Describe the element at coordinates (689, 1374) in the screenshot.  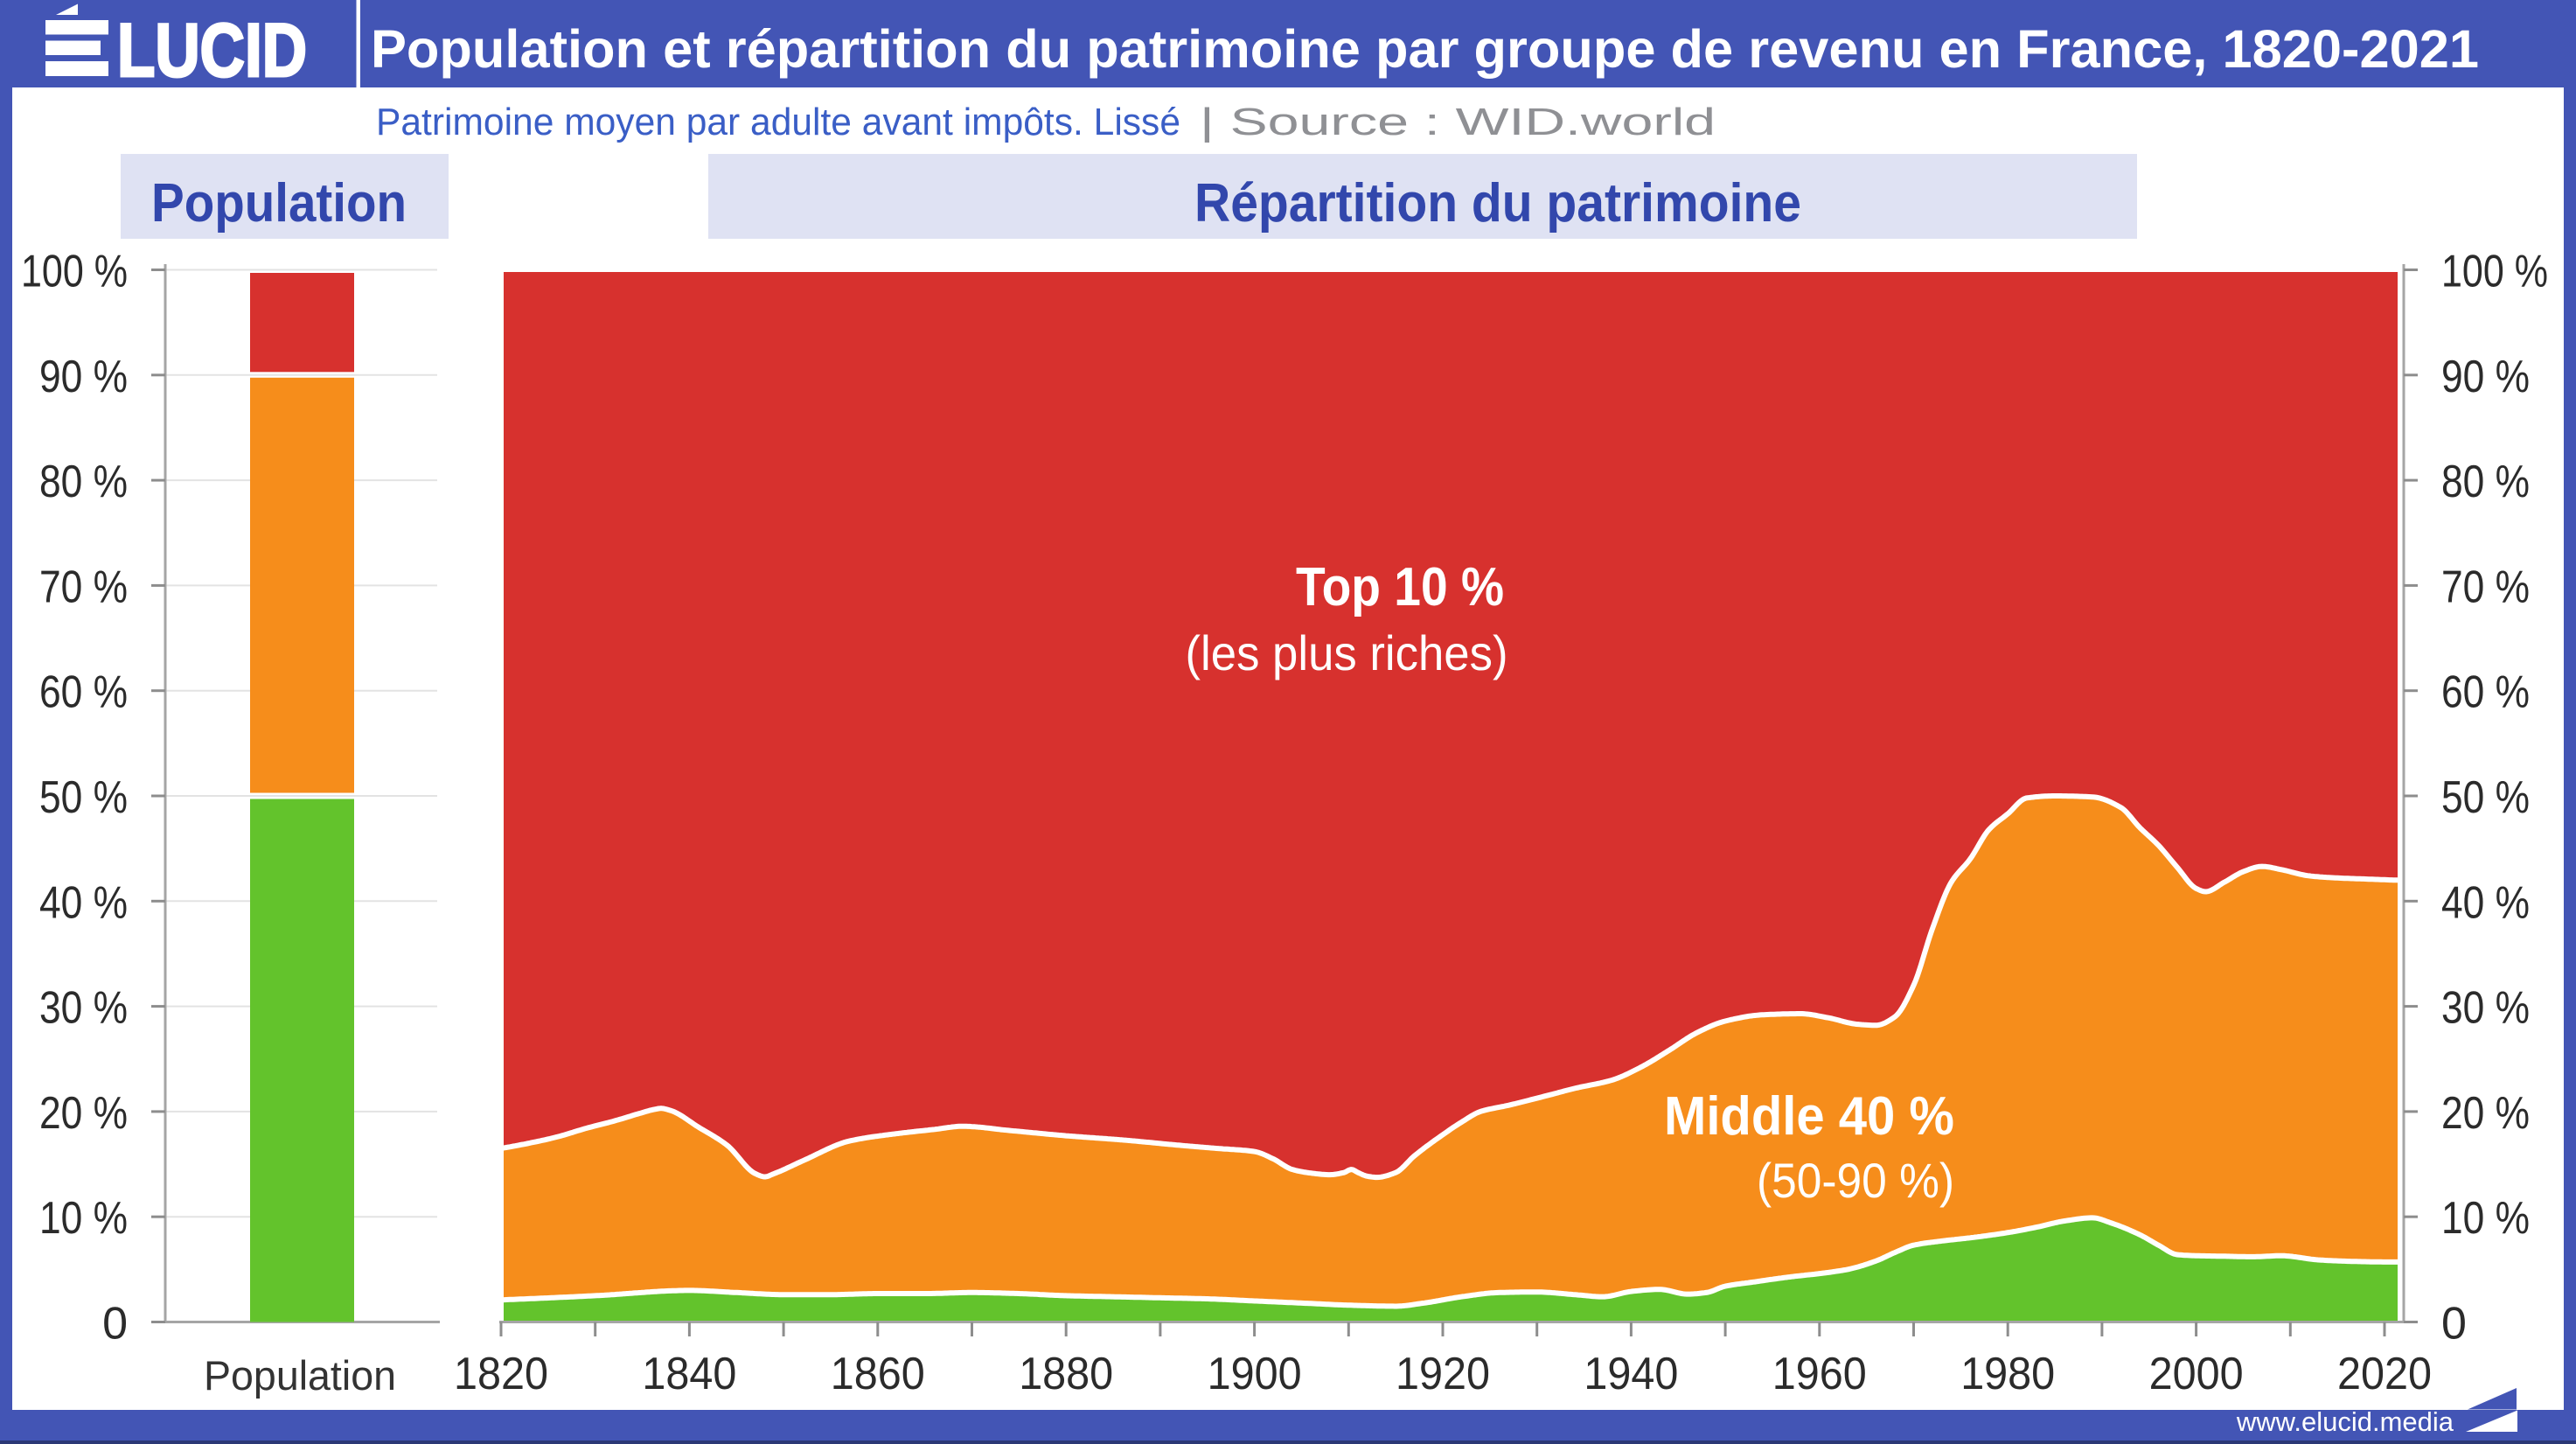
I see `svg-text: 1840` at that location.